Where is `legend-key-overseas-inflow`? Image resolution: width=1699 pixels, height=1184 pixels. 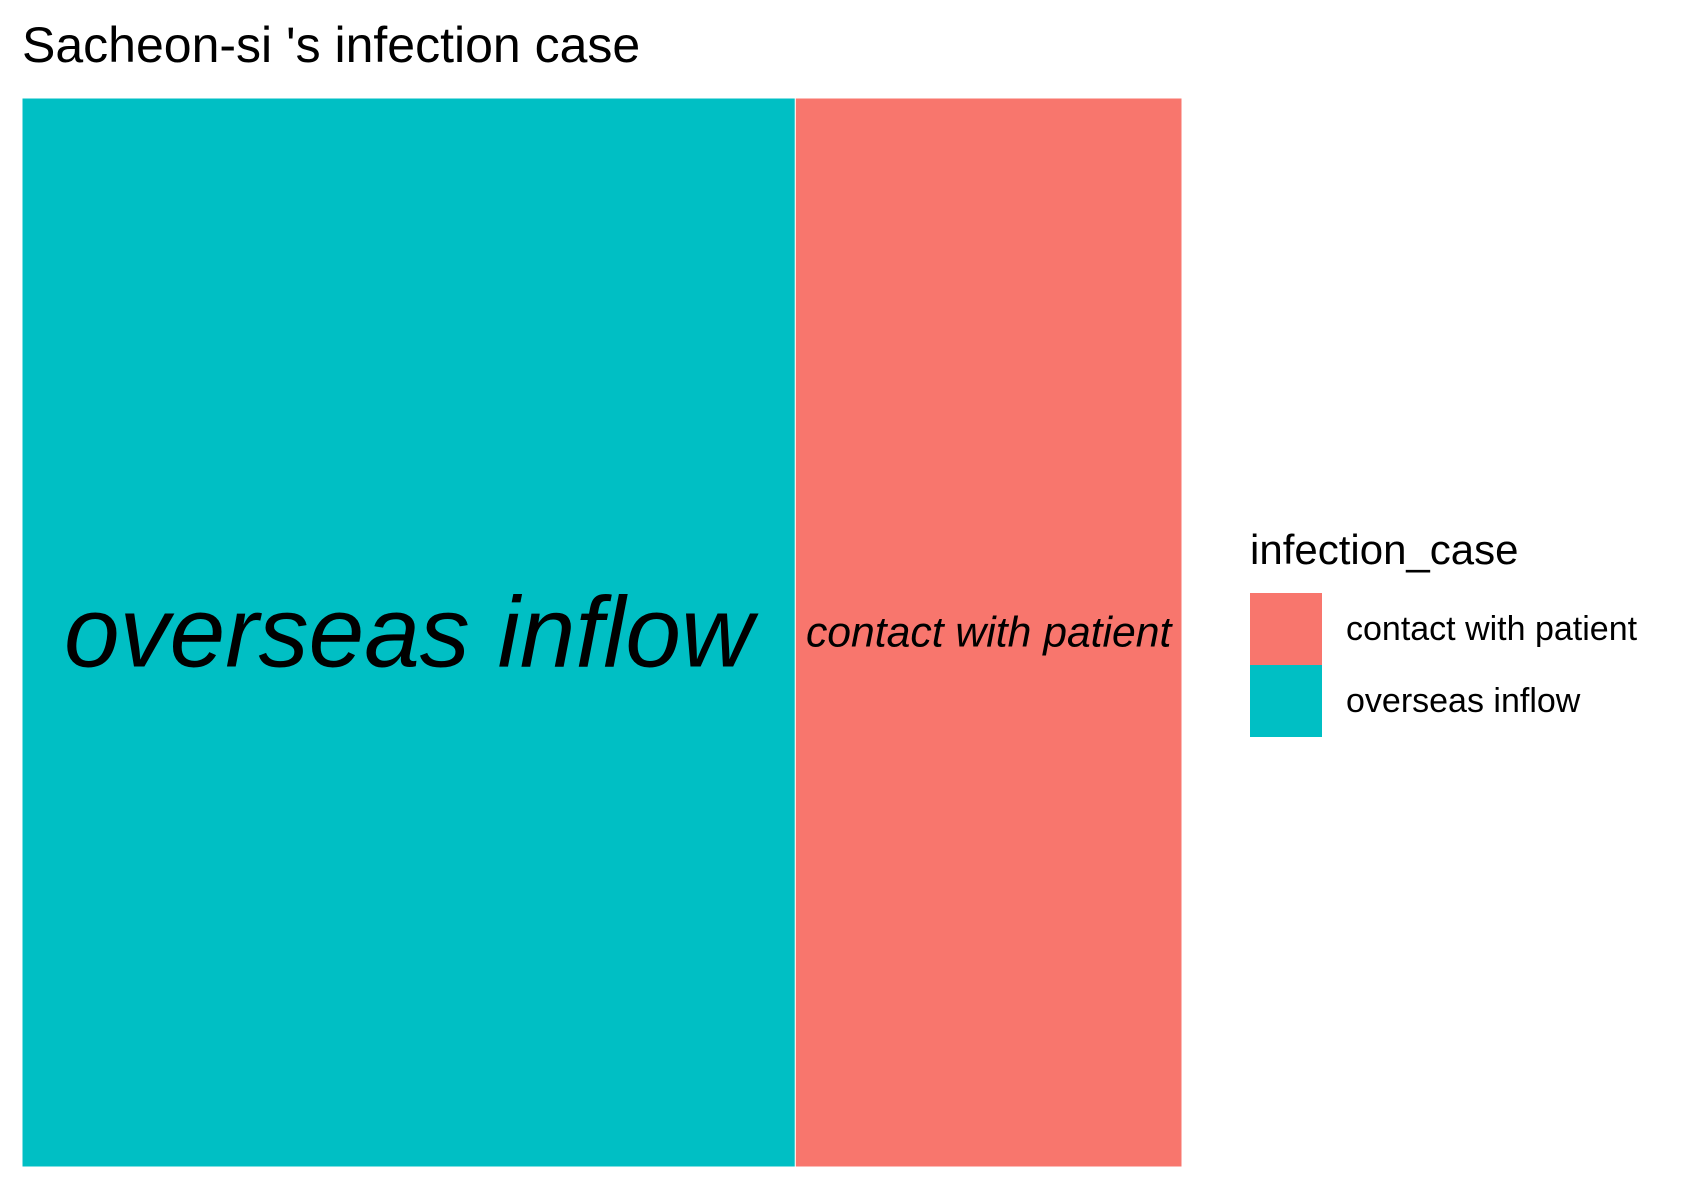 legend-key-overseas-inflow is located at coordinates (1286, 701).